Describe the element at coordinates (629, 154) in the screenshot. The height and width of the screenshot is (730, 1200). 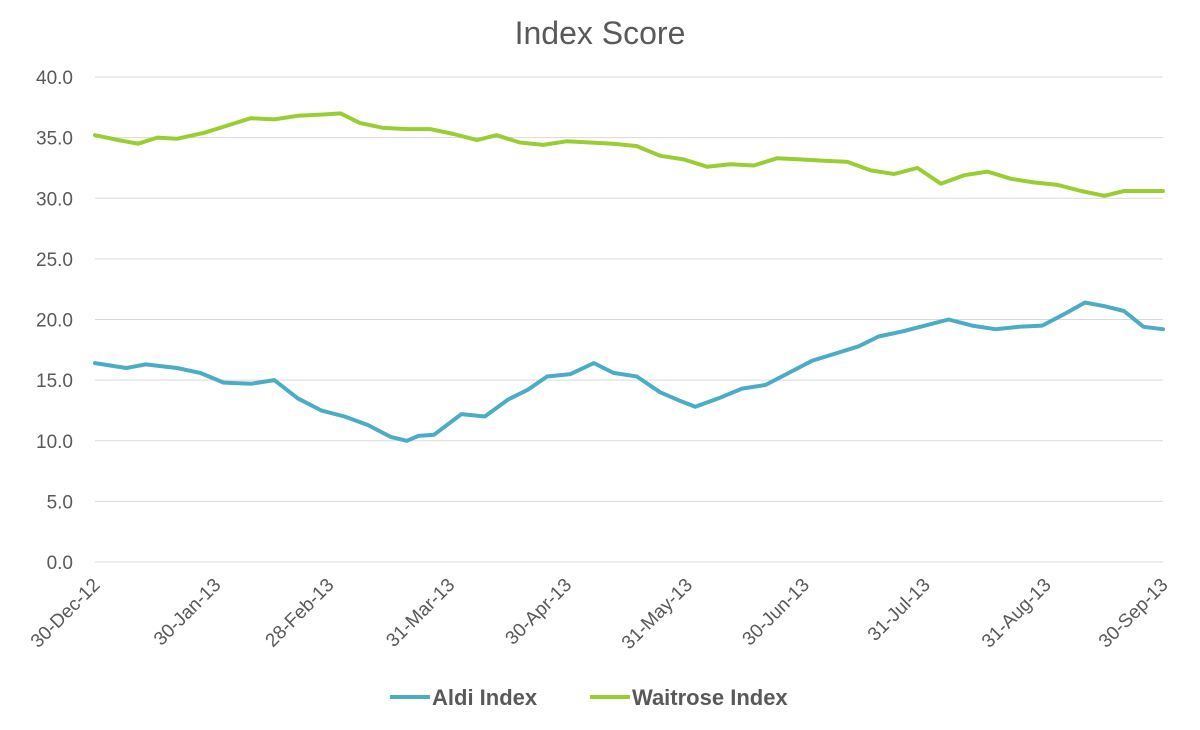
I see `series-line-waitrose-index` at that location.